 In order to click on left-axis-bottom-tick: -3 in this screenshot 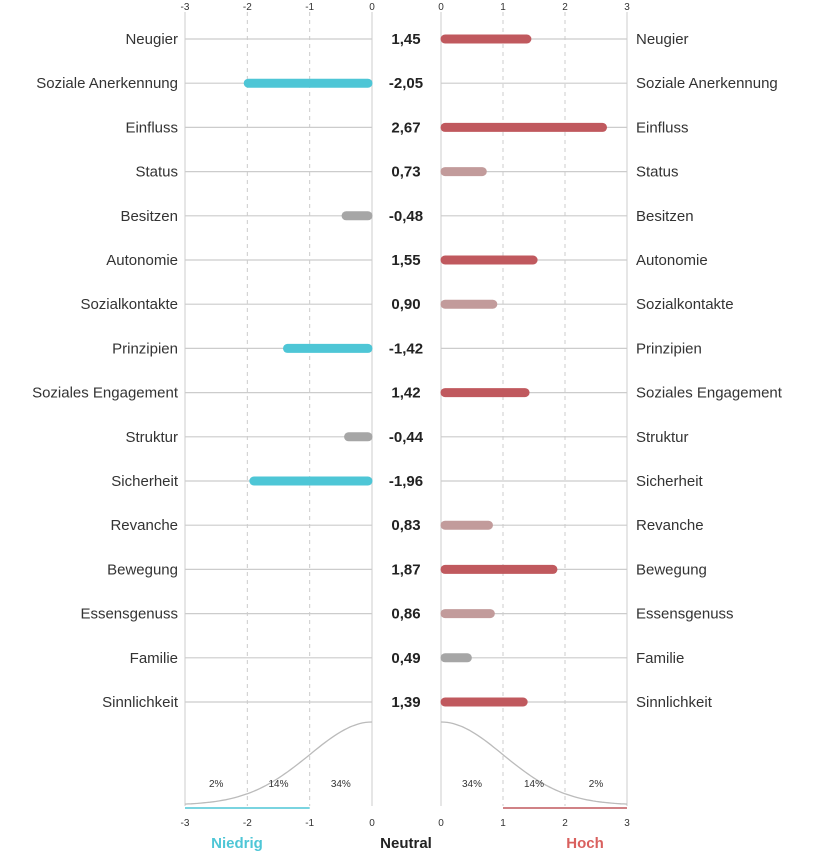, I will do `click(185, 823)`.